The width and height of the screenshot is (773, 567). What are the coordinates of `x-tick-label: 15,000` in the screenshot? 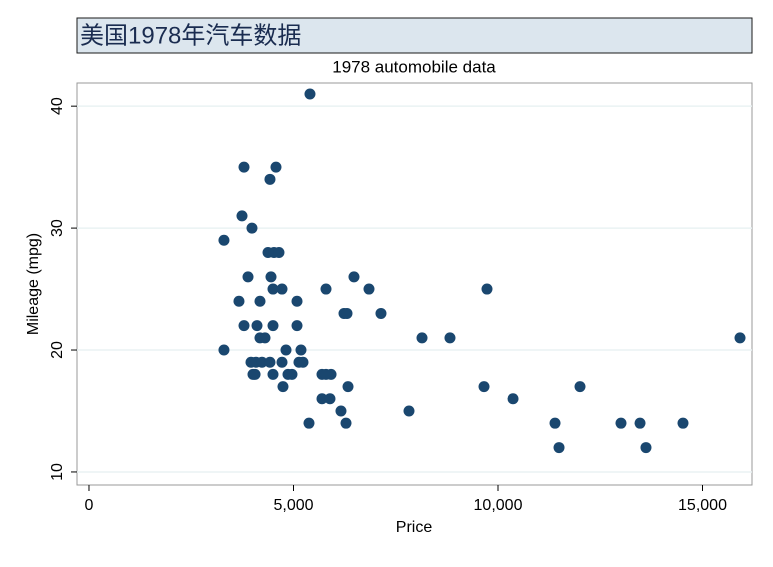 It's located at (702, 505).